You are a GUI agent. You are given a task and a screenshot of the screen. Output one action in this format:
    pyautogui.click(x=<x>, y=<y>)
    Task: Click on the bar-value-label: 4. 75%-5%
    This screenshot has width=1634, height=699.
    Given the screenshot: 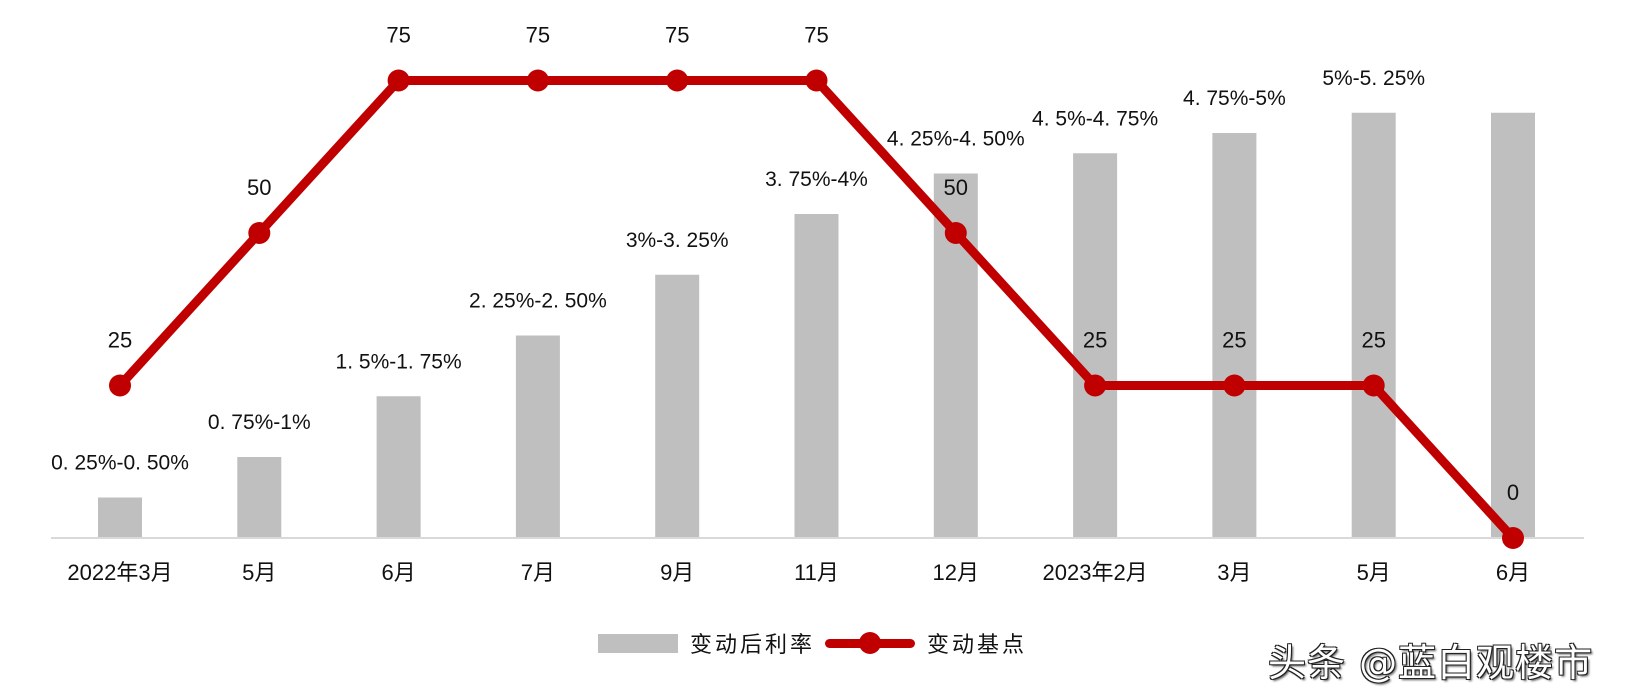 What is the action you would take?
    pyautogui.click(x=1234, y=98)
    